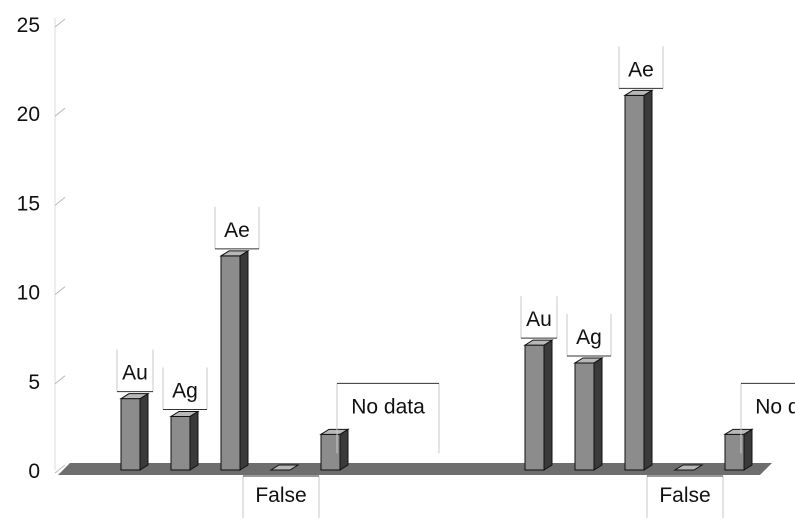 This screenshot has width=795, height=518. Describe the element at coordinates (28, 203) in the screenshot. I see `y-tick-label: 15` at that location.